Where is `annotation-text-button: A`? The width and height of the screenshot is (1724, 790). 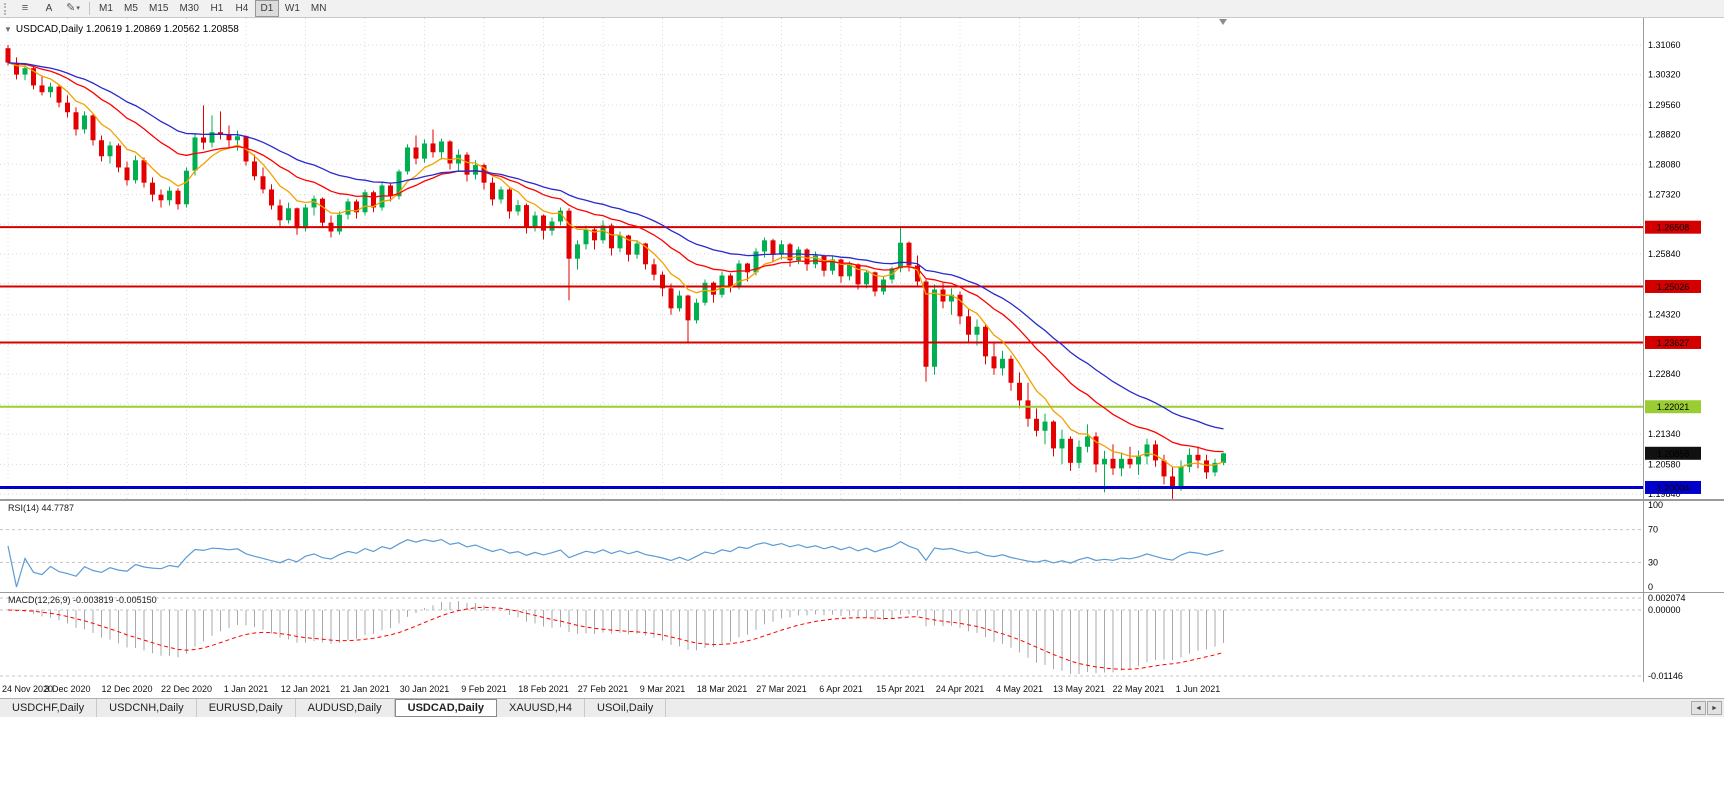 annotation-text-button: A is located at coordinates (49, 8).